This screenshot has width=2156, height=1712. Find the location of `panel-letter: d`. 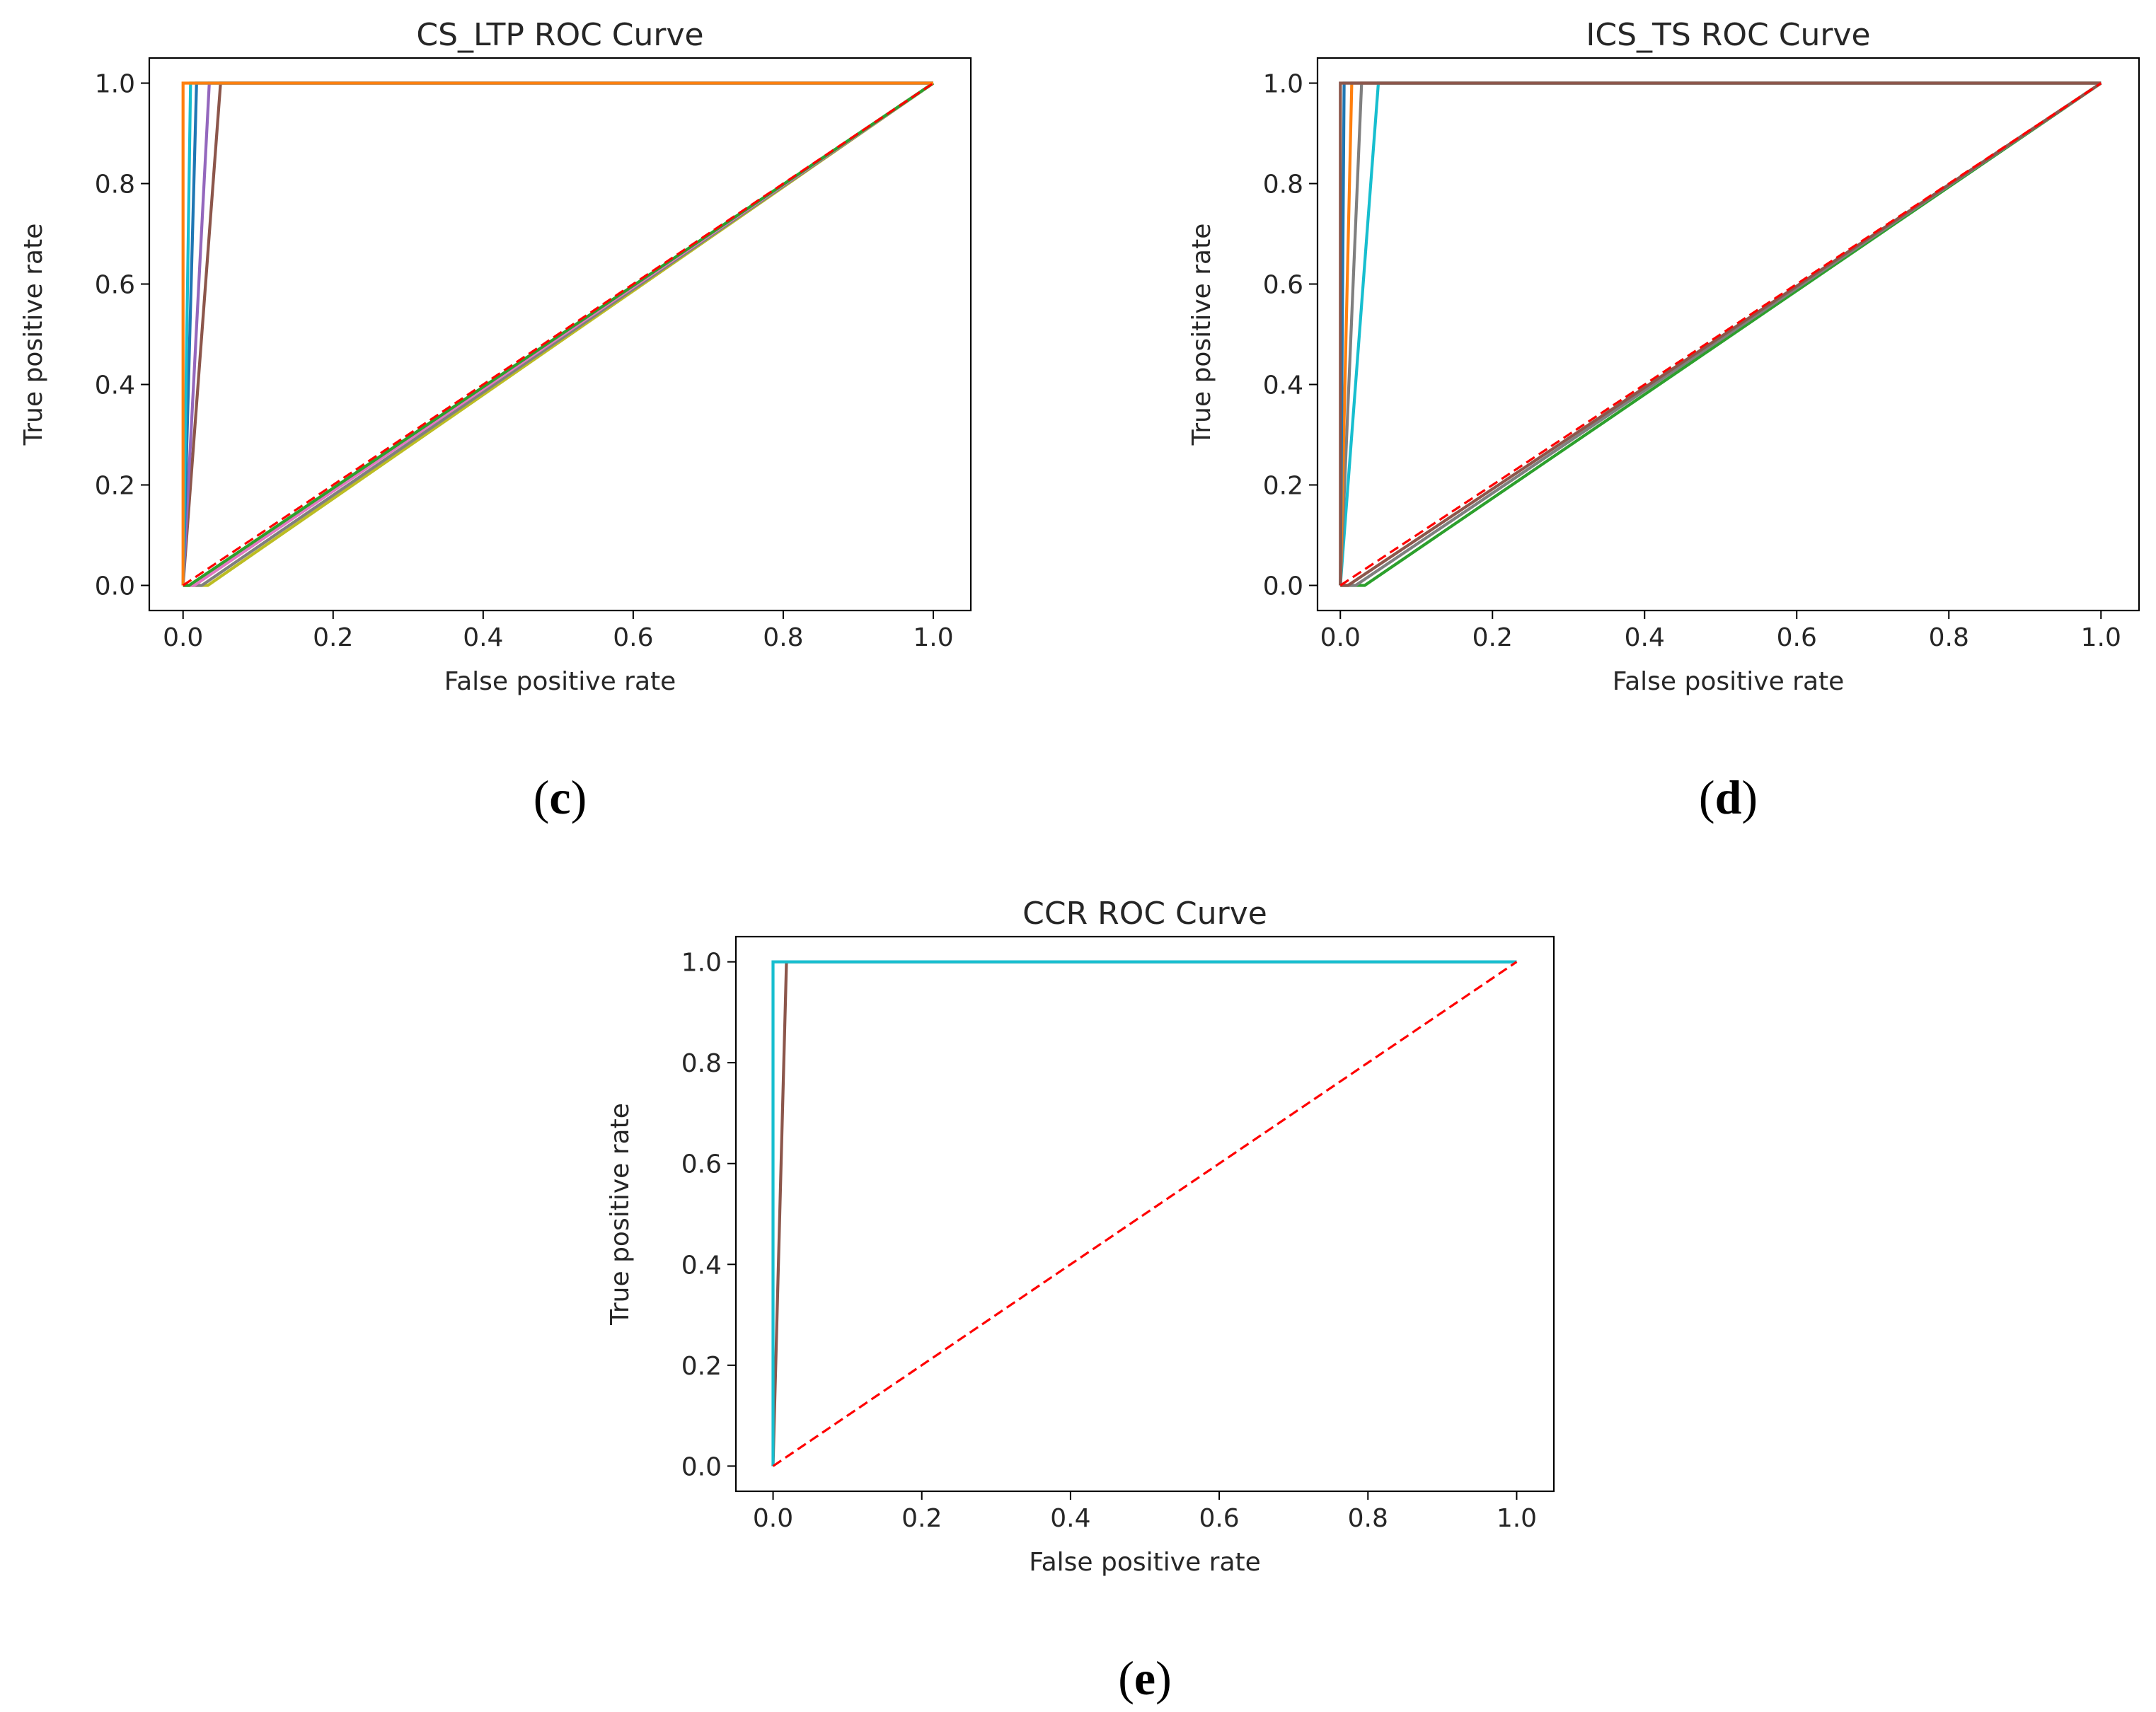

panel-letter: d is located at coordinates (1728, 797).